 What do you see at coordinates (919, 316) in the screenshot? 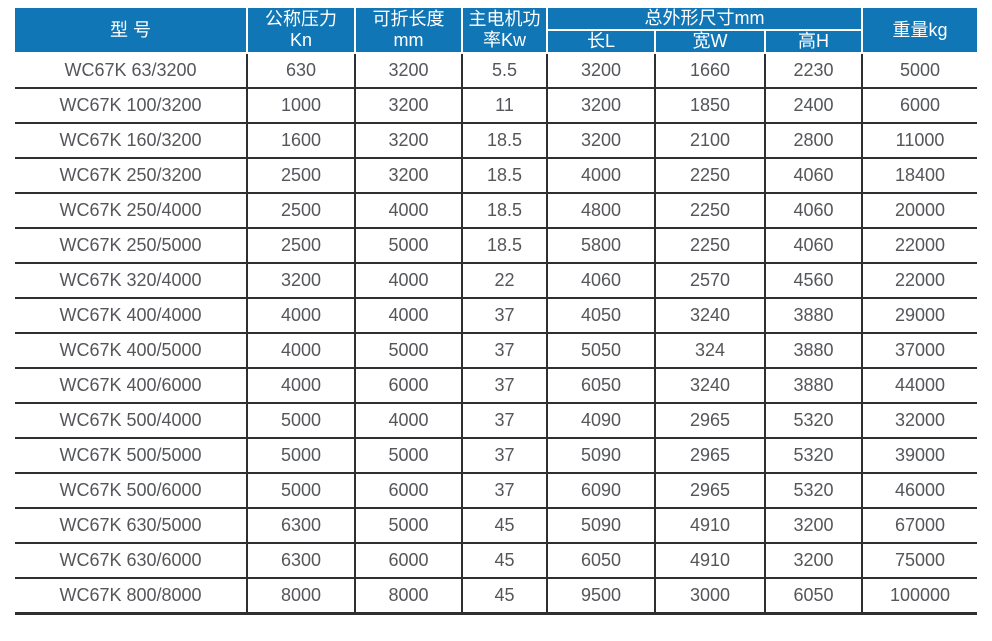
I see `cell-weight: 29000` at bounding box center [919, 316].